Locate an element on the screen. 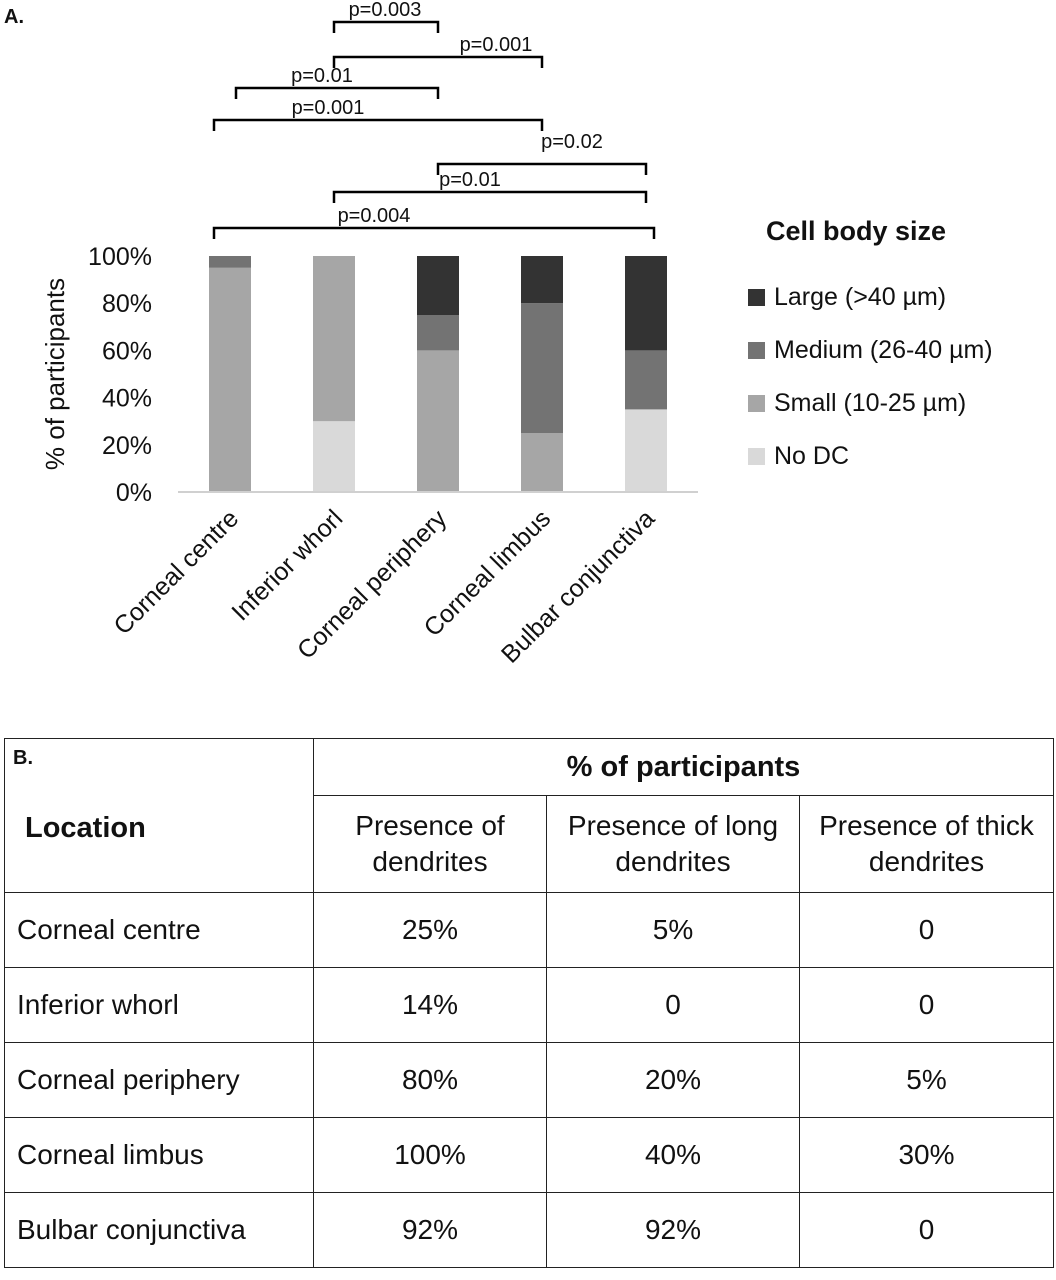  table-header-row-1: B. Location % of participants is located at coordinates (529, 815).